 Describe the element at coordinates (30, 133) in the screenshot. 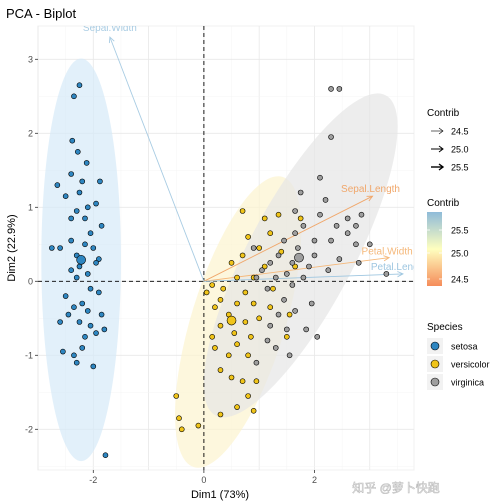

I see `y-tick-label: 2` at that location.